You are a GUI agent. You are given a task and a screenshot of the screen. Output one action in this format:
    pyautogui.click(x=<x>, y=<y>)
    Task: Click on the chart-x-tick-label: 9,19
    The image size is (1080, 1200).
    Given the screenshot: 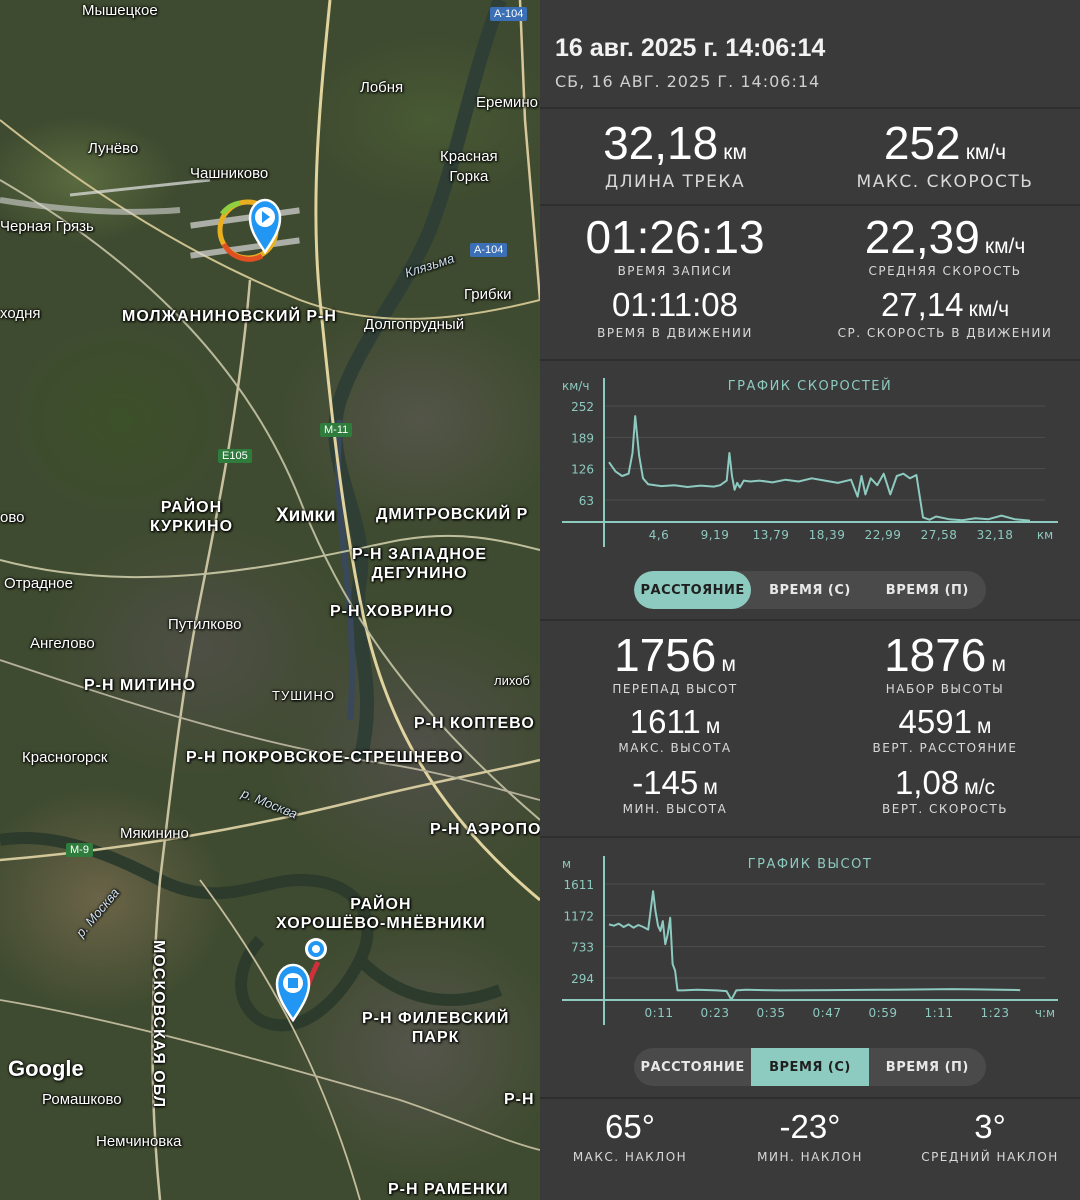 What is the action you would take?
    pyautogui.click(x=715, y=535)
    